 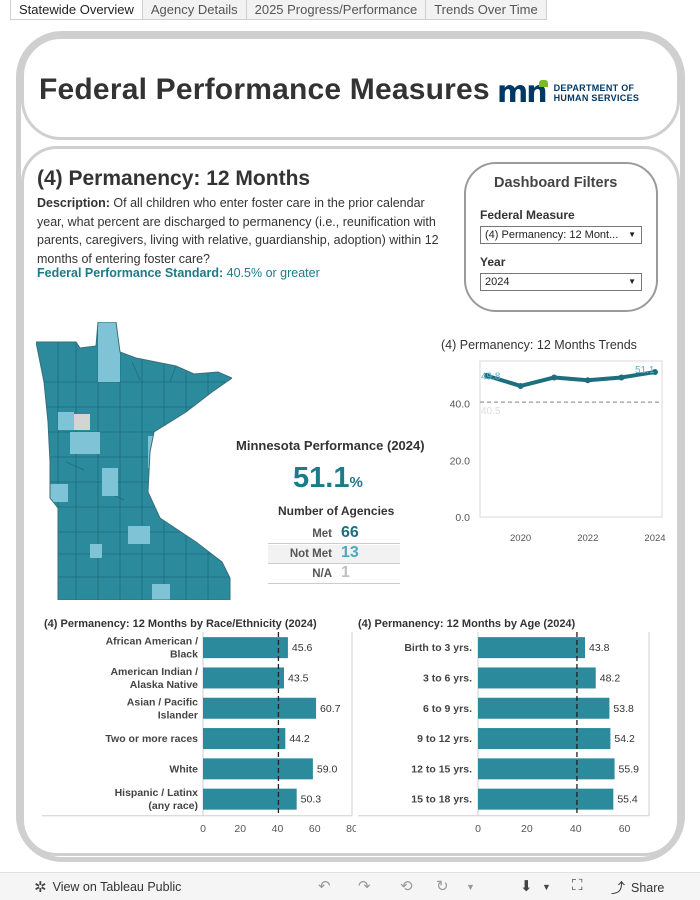 I want to click on mn-logo-icon: mn, so click(x=522, y=92).